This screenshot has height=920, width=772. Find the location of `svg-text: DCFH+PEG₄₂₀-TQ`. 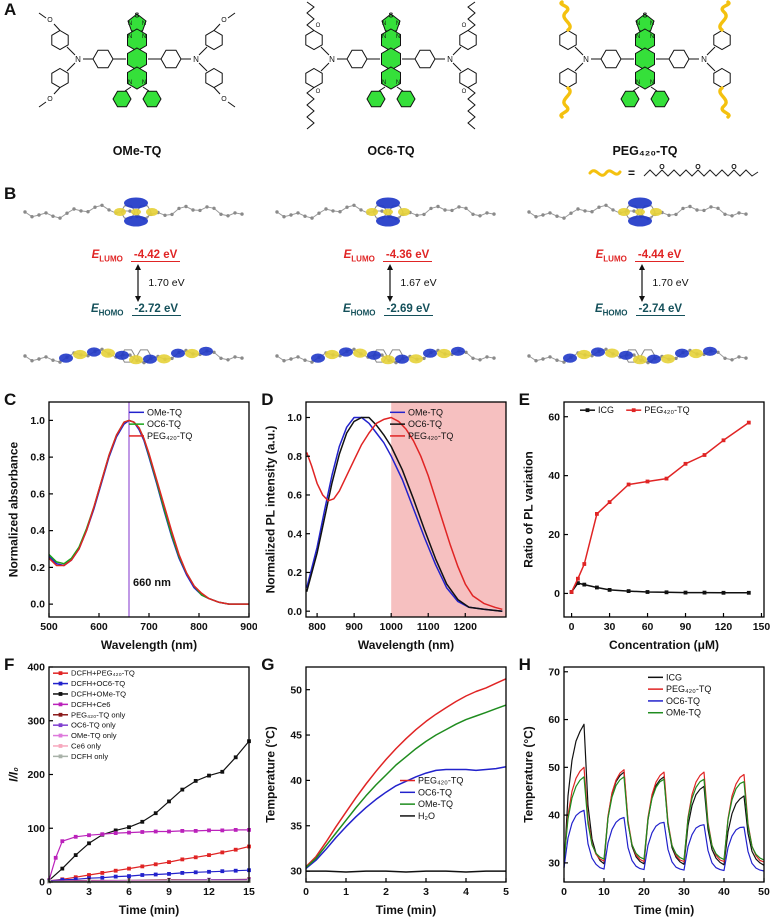

svg-text: DCFH+PEG₄₂₀-TQ is located at coordinates (103, 673).